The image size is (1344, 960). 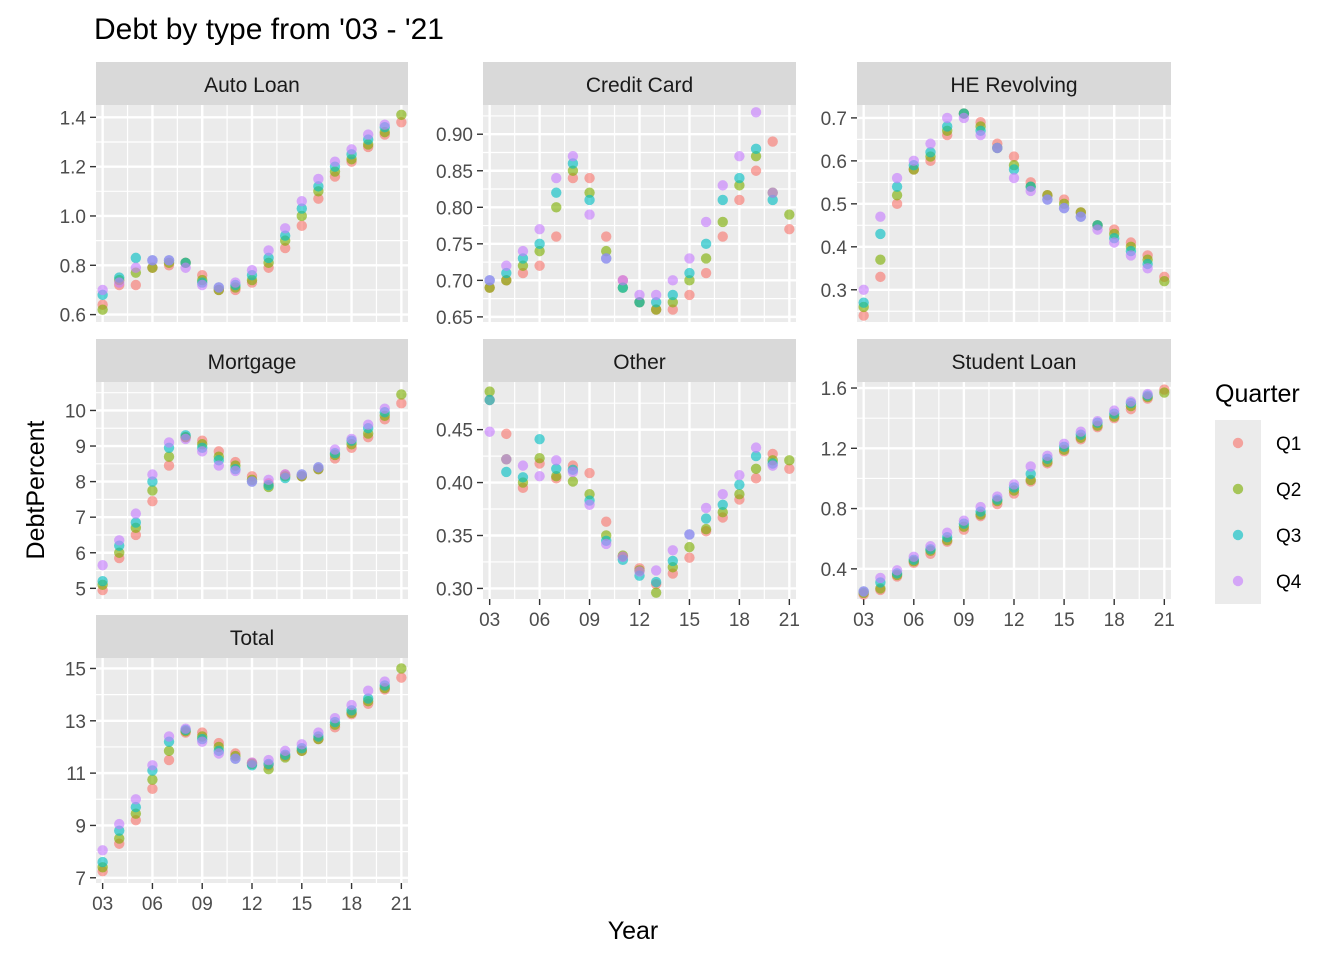 What do you see at coordinates (252, 636) in the screenshot?
I see `strip-total` at bounding box center [252, 636].